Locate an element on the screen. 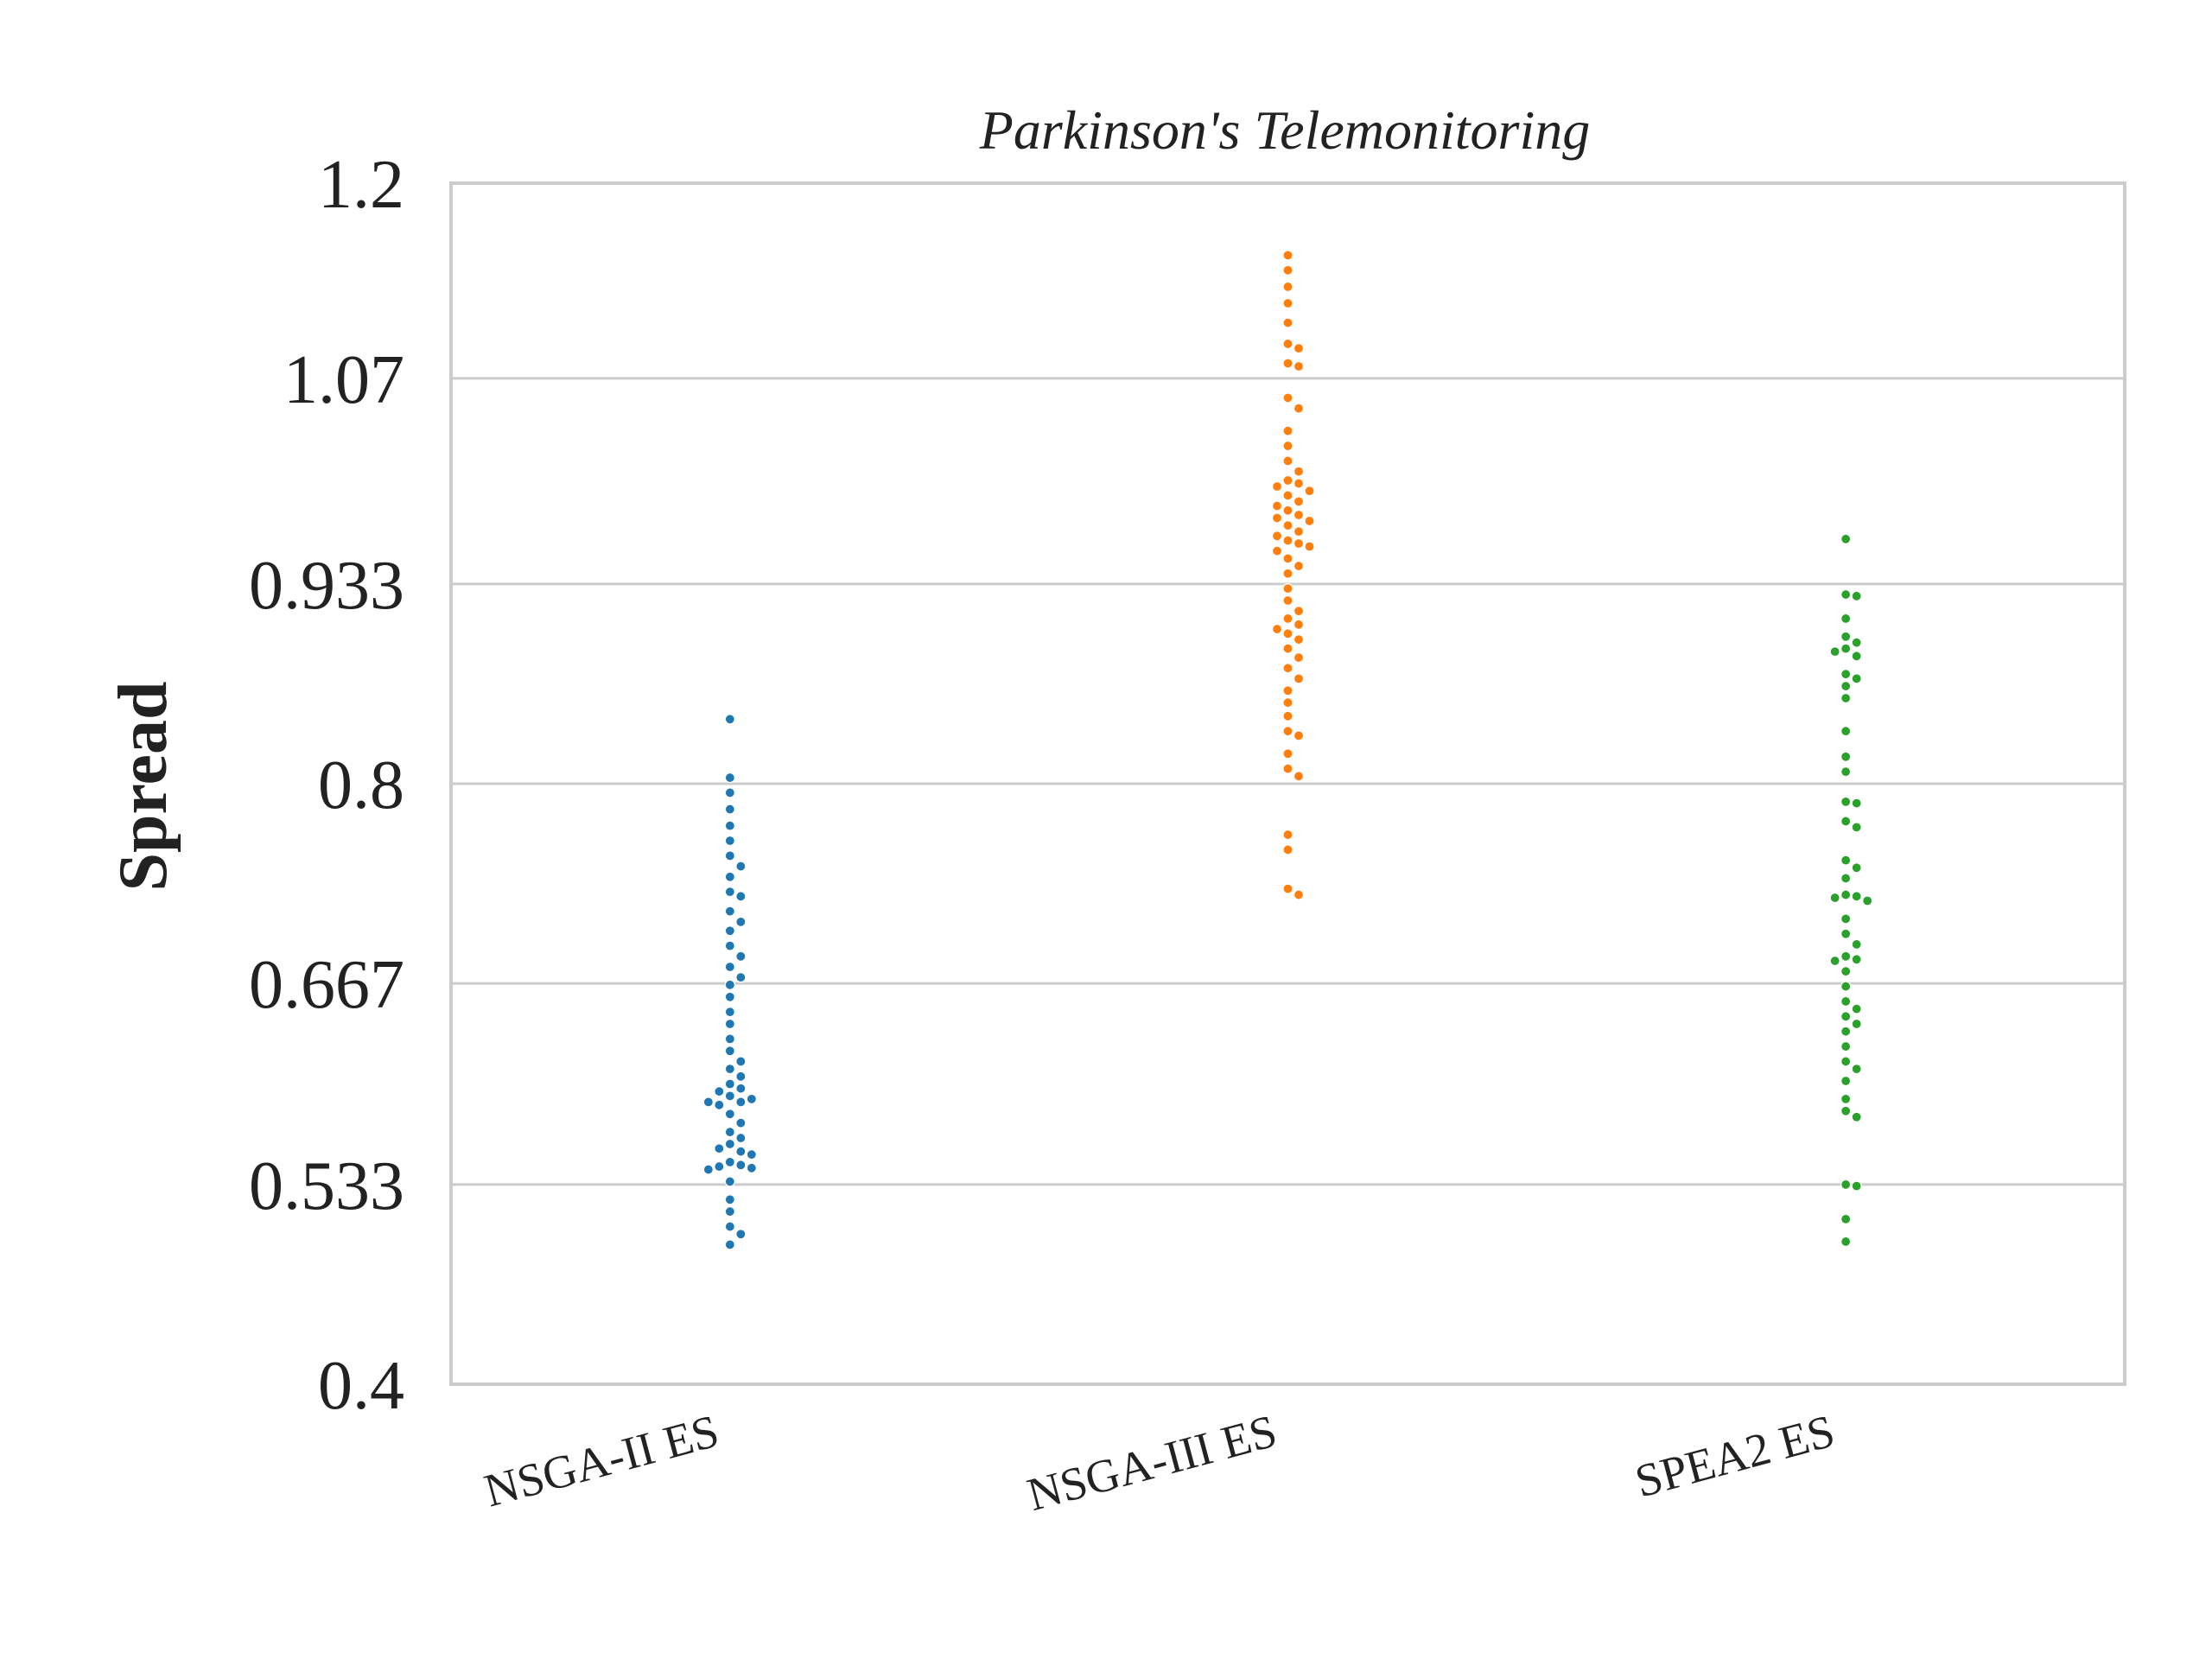  y-tick-label: 0.933 is located at coordinates (326, 586).